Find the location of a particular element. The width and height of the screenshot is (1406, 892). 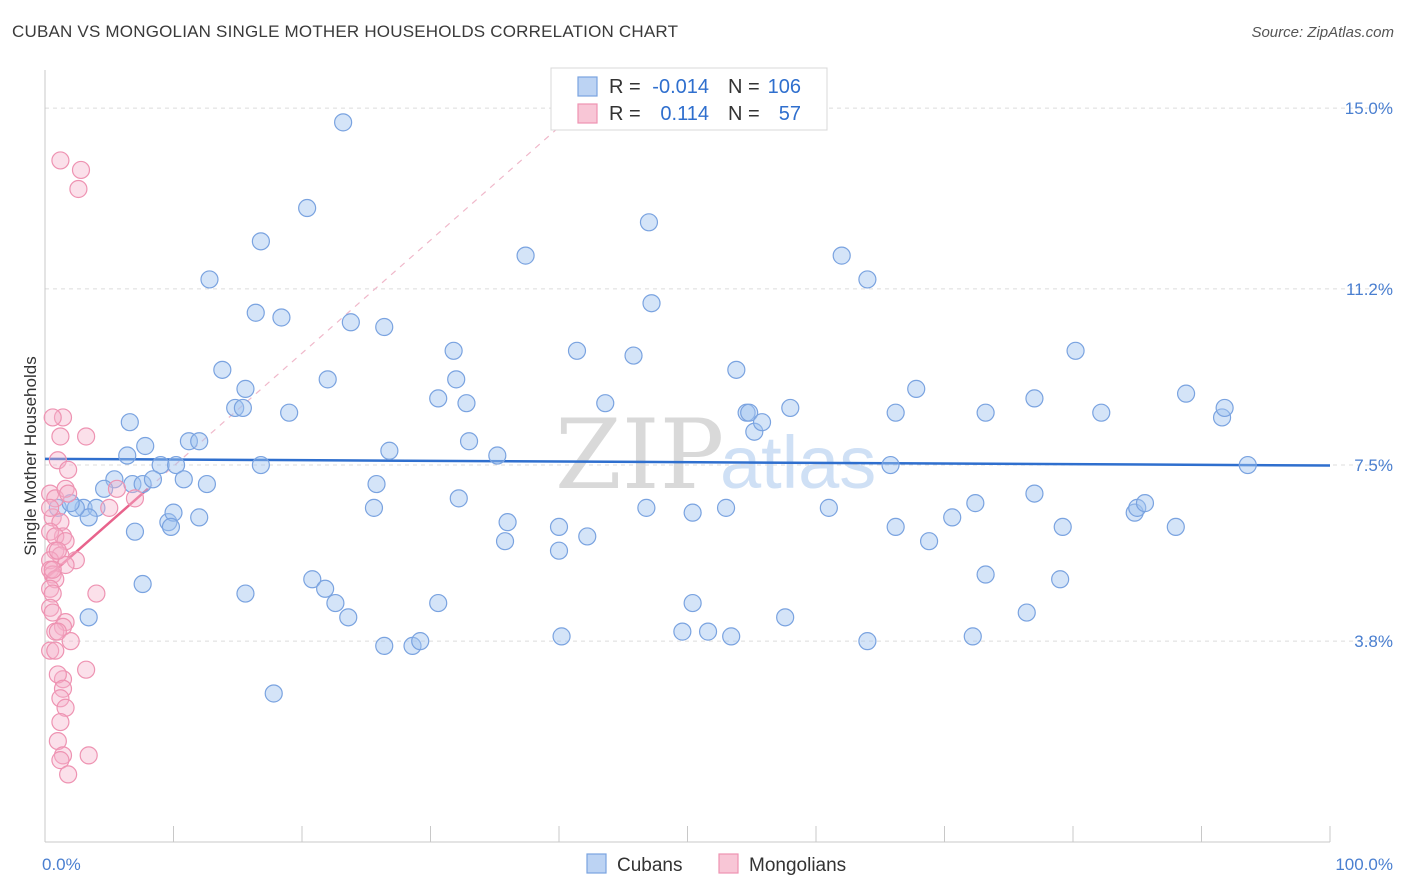

legend-n-value-2: 57 is located at coordinates (790, 114).